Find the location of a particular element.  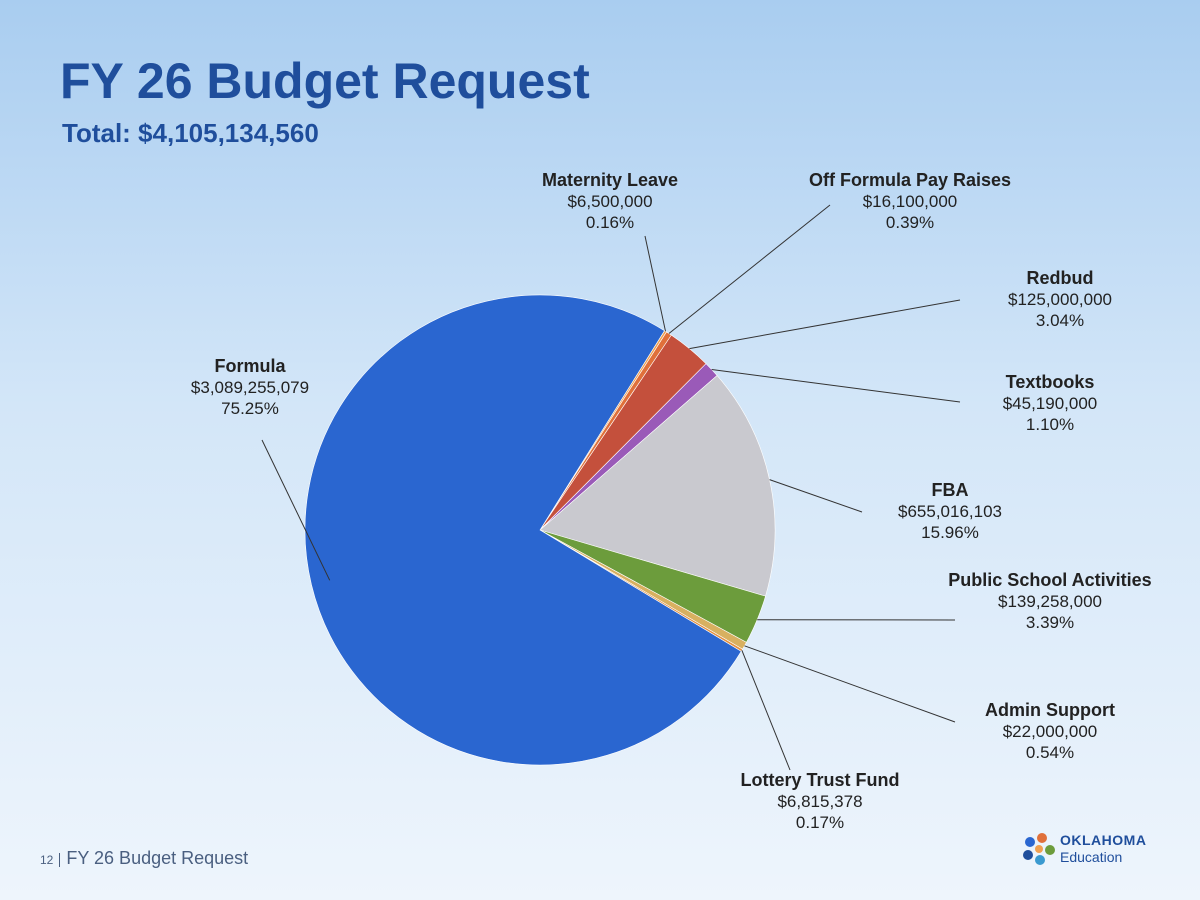

slice-label: Textbooks $45,190,000 1.10% is located at coordinates (1050, 403).